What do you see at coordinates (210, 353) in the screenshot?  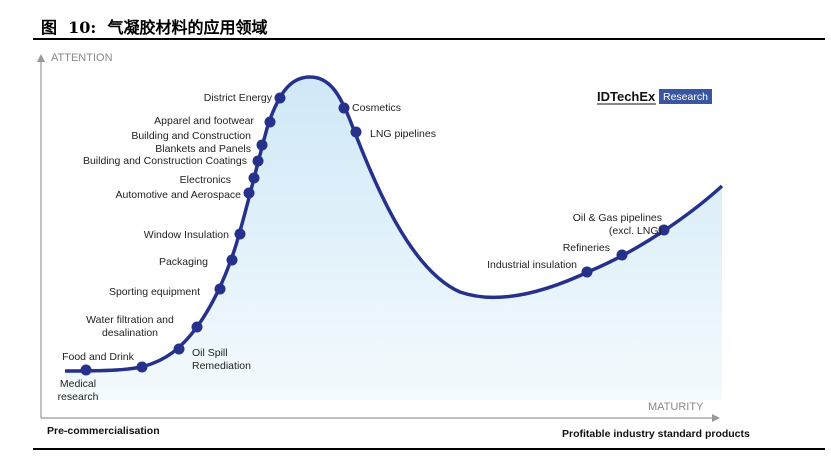 I see `curve-point-label: Oil Spill` at bounding box center [210, 353].